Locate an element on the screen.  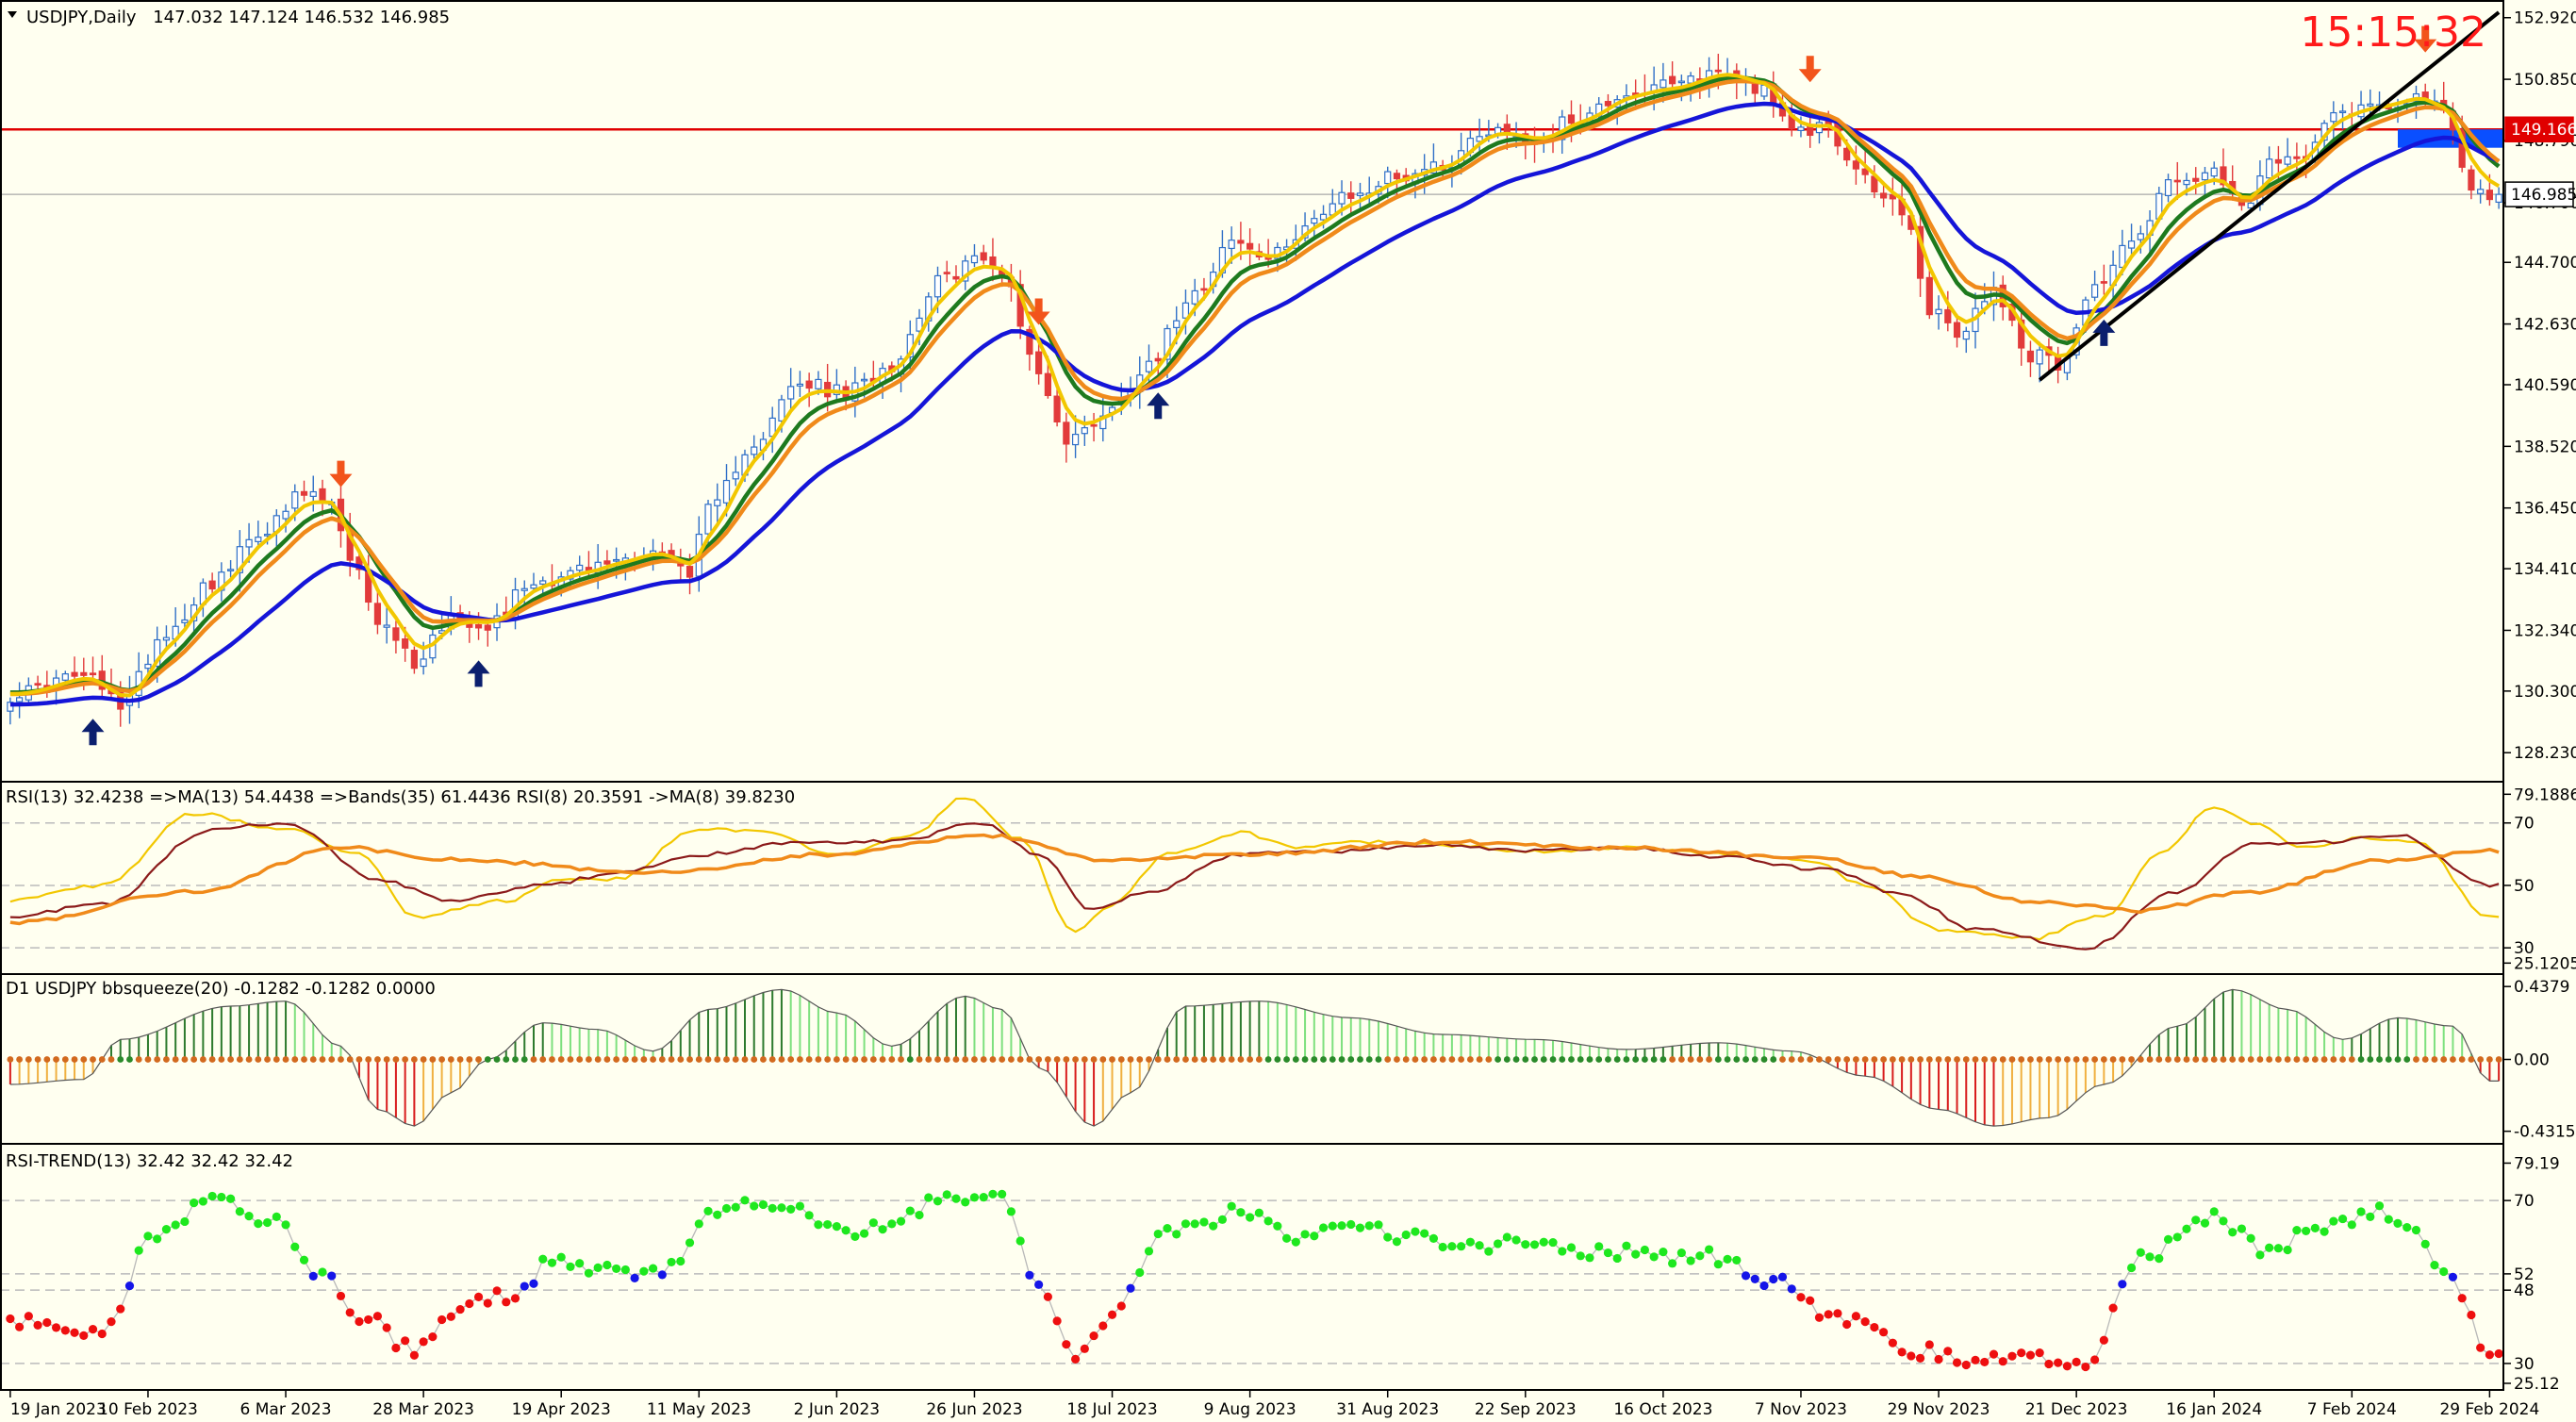
current-price-tag: 146.985 is located at coordinates (2540, 194).